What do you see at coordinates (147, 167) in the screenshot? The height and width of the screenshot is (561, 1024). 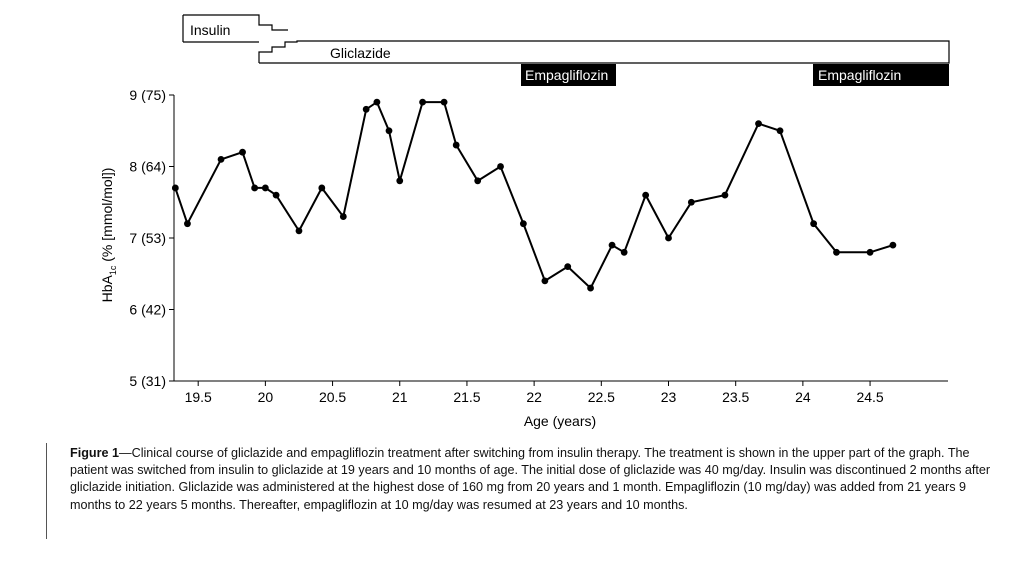 I see `y-tick-label: 8 (64)` at bounding box center [147, 167].